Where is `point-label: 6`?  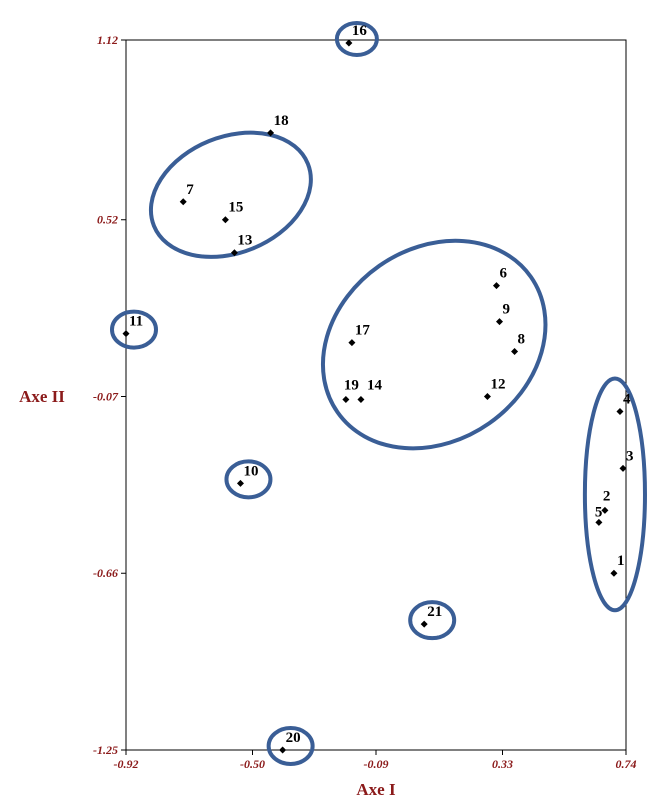
point-label: 6 is located at coordinates (503, 274).